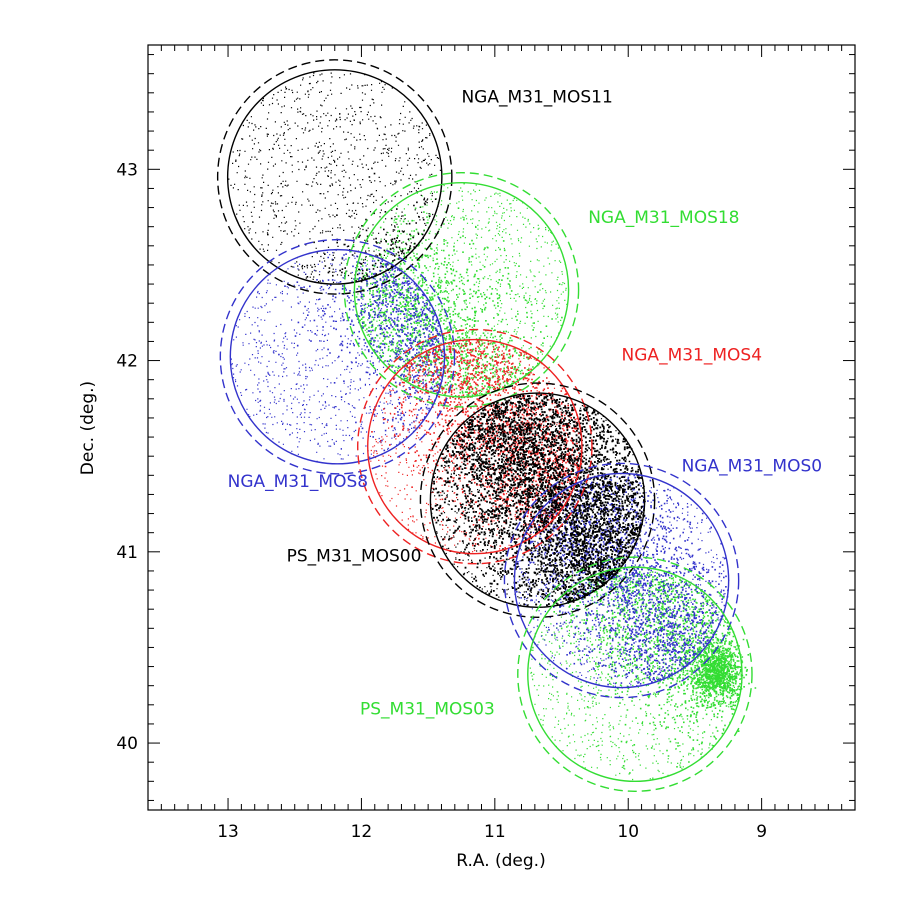  I want to click on points-ps-m31-mos00-core, so click(538, 500).